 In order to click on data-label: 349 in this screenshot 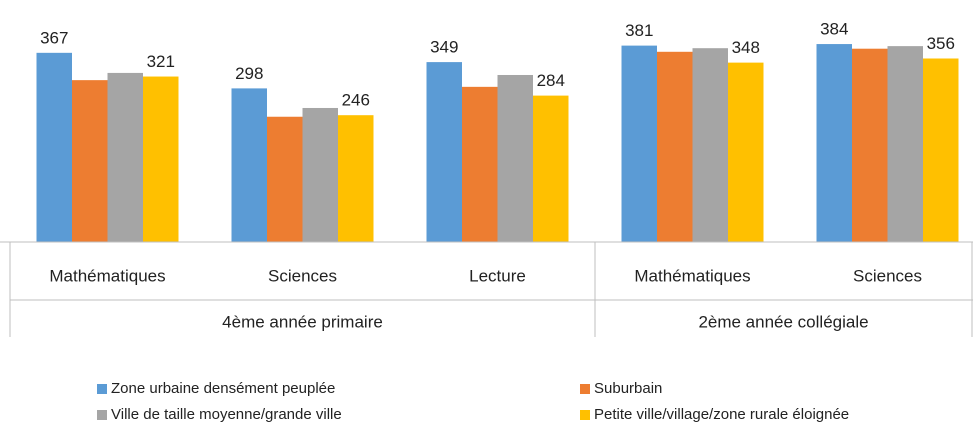, I will do `click(444, 47)`.